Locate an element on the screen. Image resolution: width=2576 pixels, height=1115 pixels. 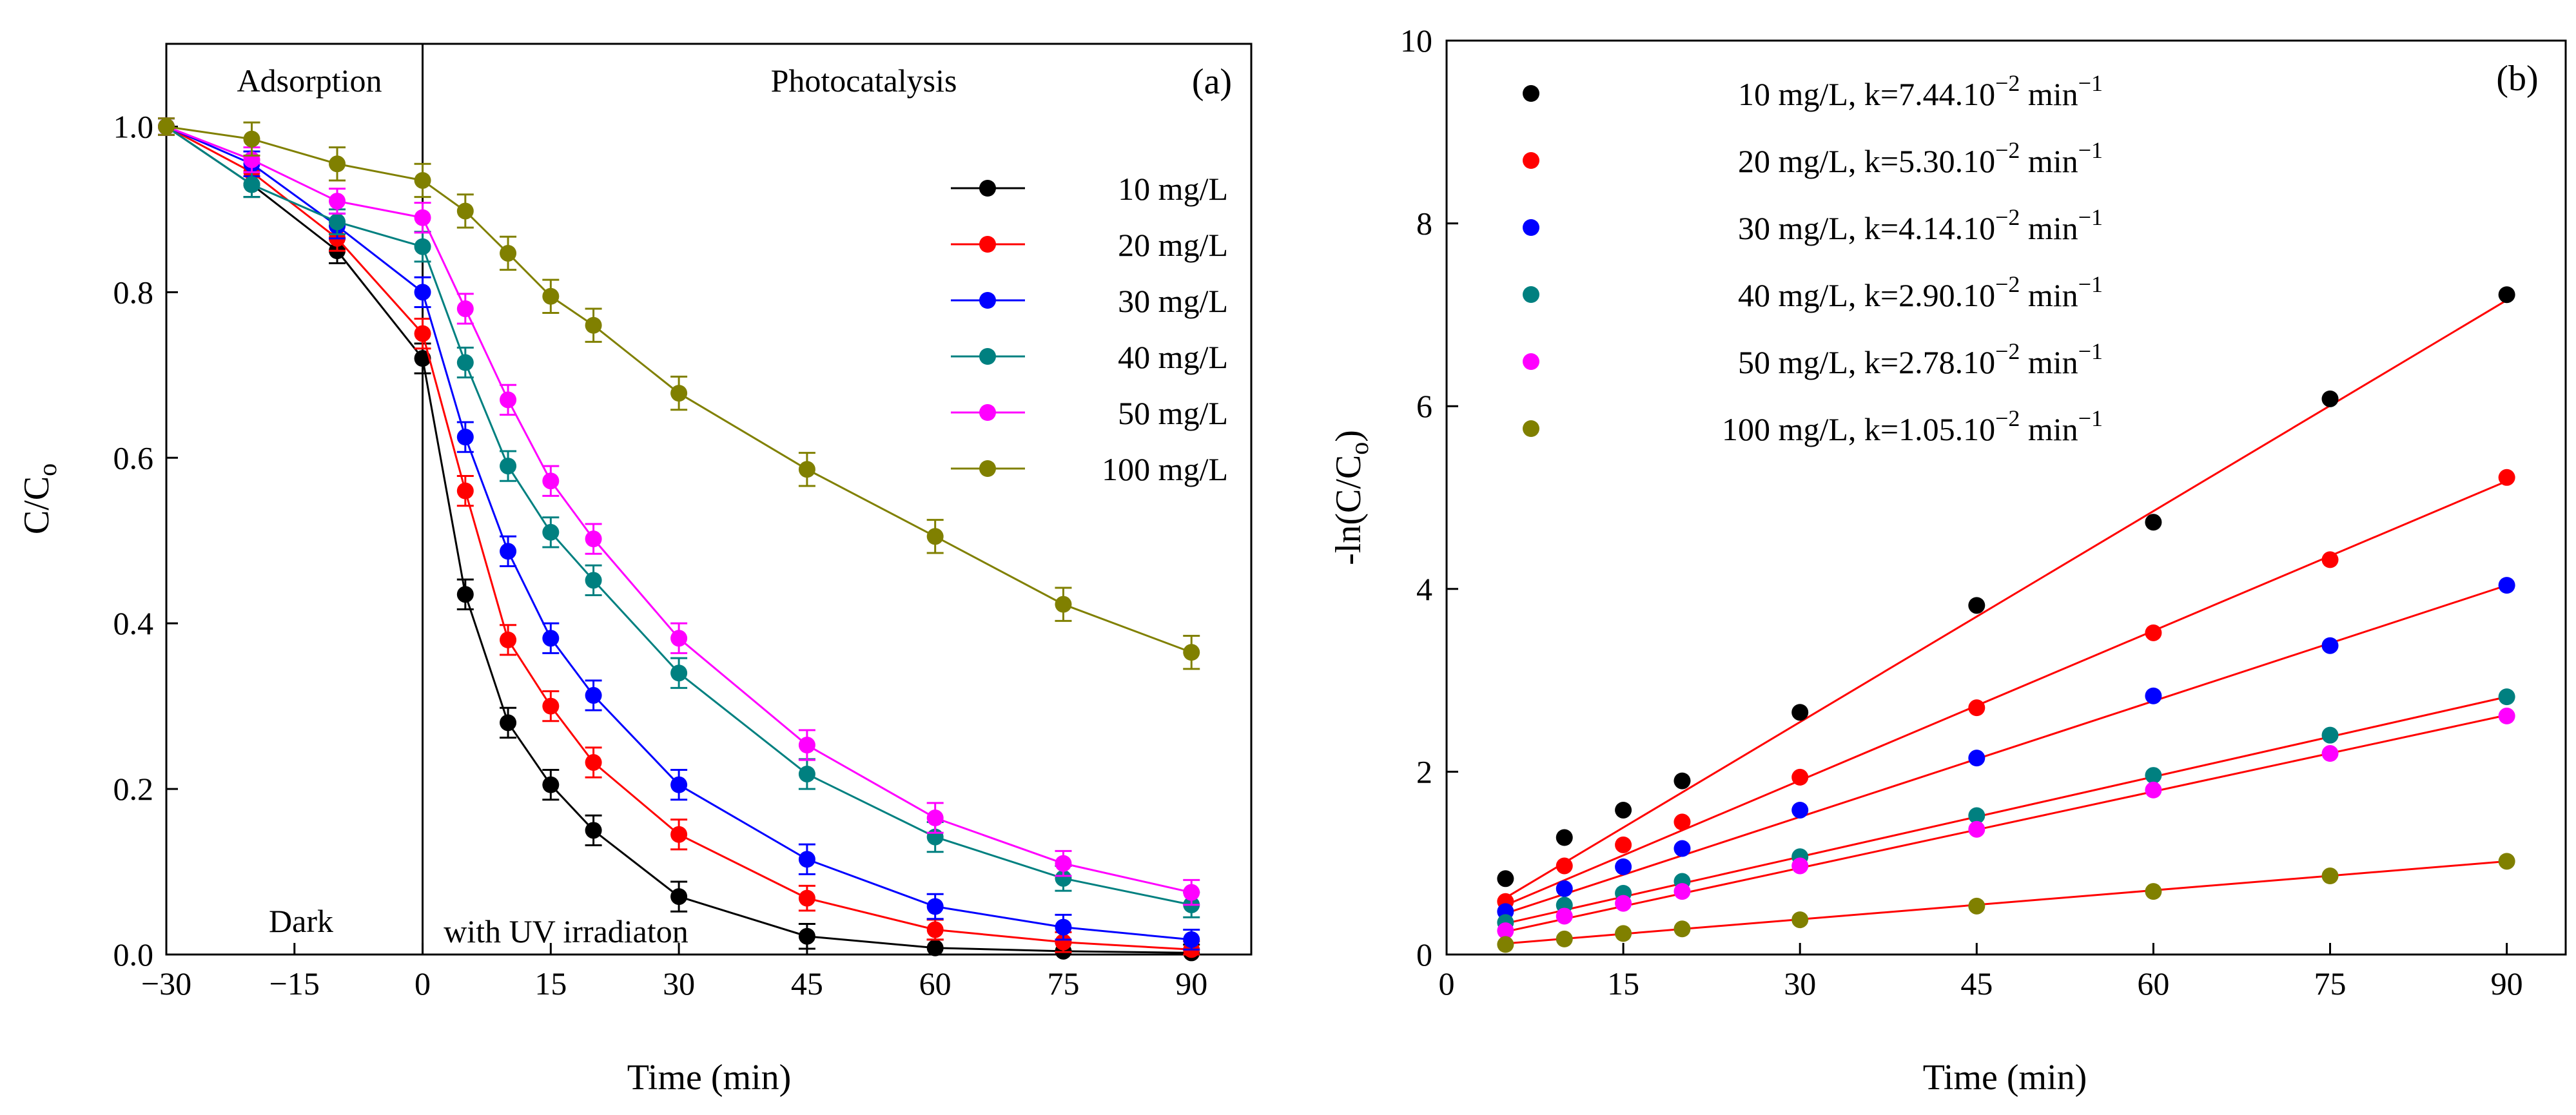
kinetic-series is located at coordinates (2006, 823).